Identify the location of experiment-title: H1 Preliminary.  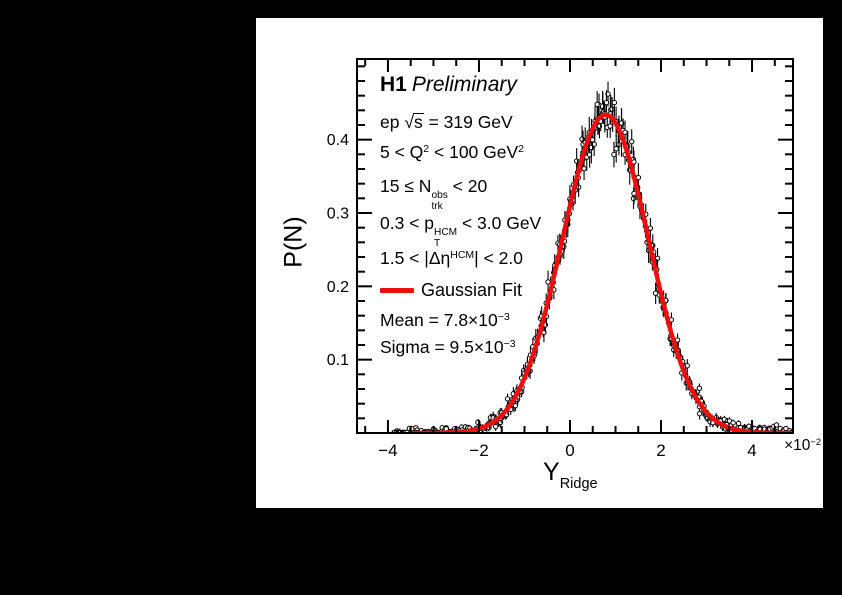
(448, 84).